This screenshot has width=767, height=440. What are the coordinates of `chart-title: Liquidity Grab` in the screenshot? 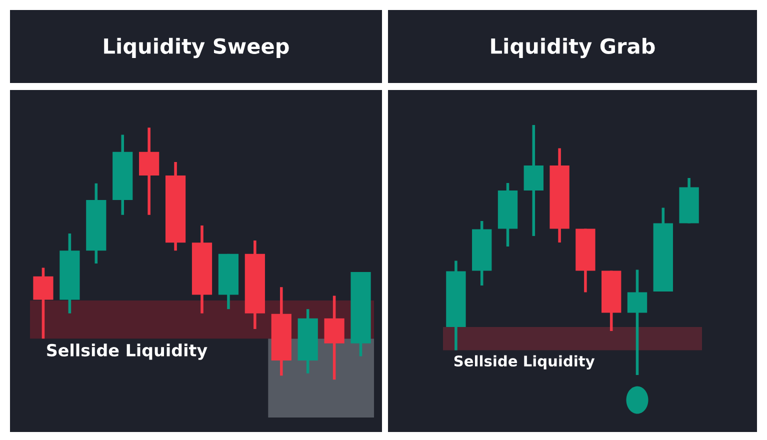 It's located at (573, 48).